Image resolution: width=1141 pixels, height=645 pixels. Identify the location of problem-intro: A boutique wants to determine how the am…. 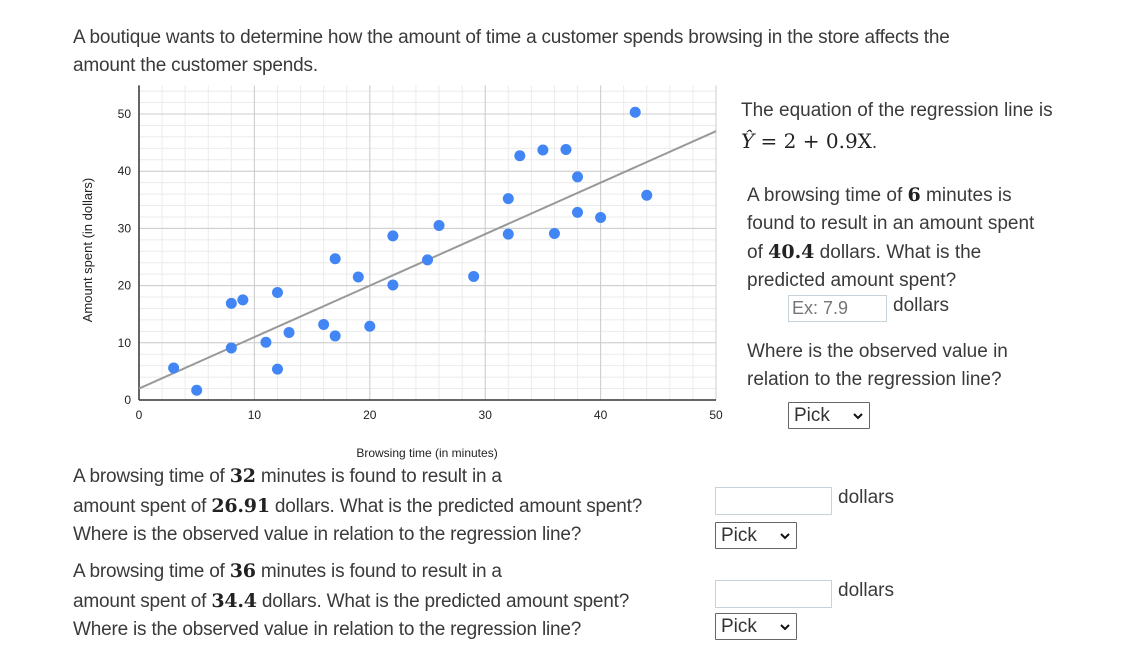
(563, 52).